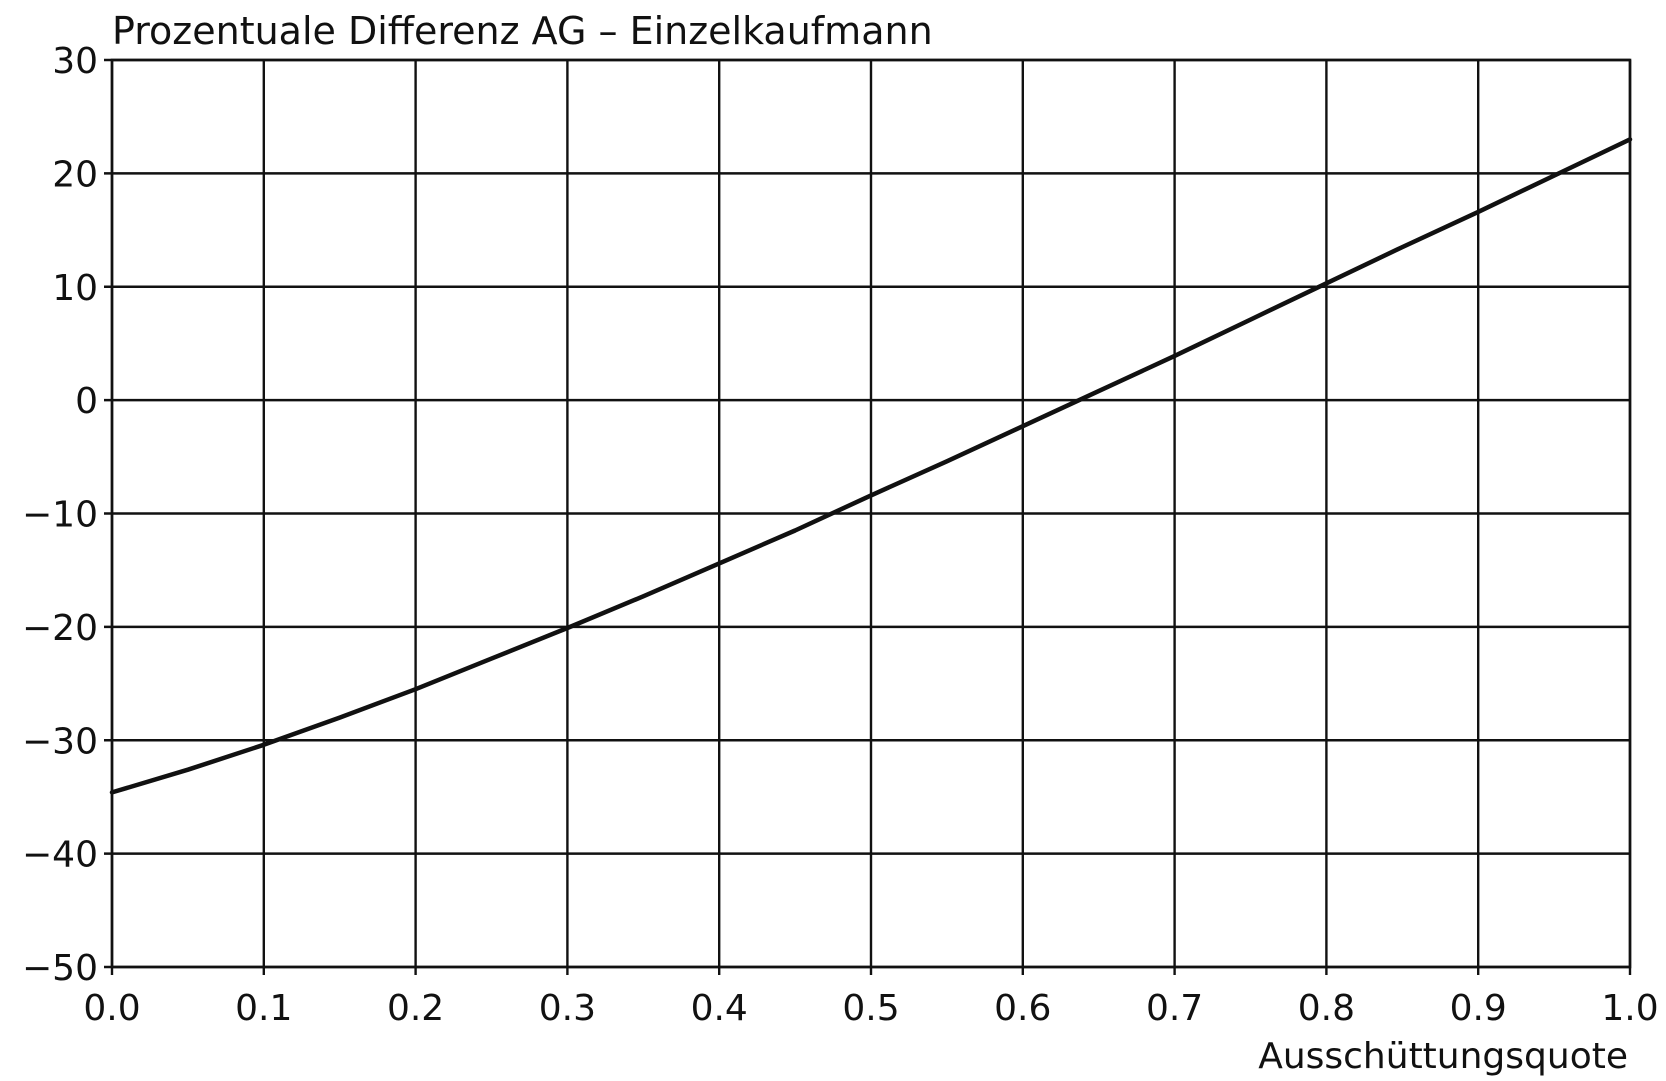 The width and height of the screenshot is (1666, 1081). Describe the element at coordinates (60, 968) in the screenshot. I see `y-tick-label: −50` at that location.